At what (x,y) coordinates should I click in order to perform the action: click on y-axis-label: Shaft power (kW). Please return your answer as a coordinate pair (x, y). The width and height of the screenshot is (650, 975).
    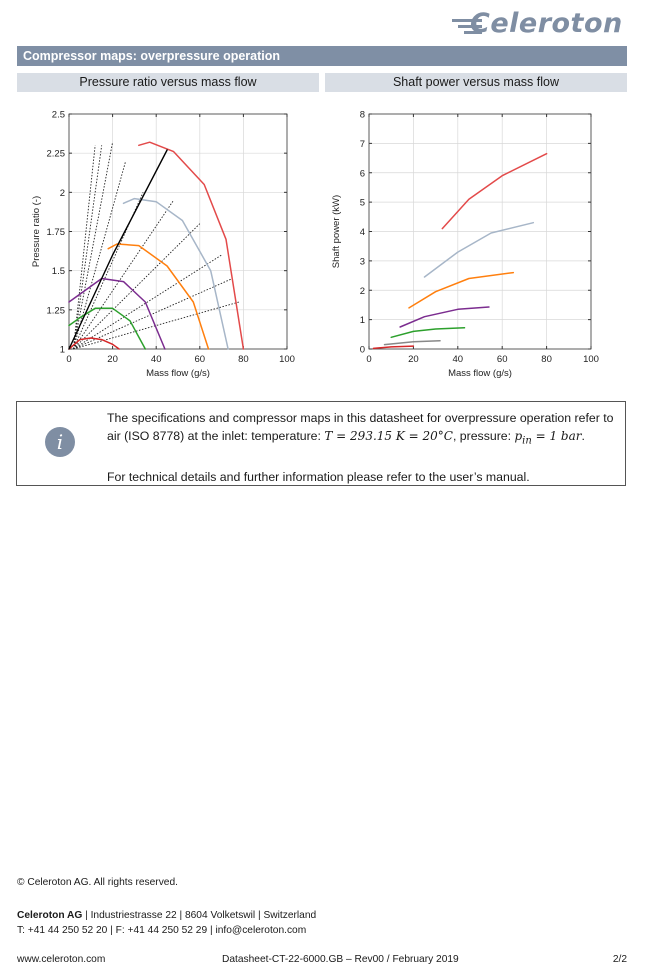
    Looking at the image, I should click on (336, 231).